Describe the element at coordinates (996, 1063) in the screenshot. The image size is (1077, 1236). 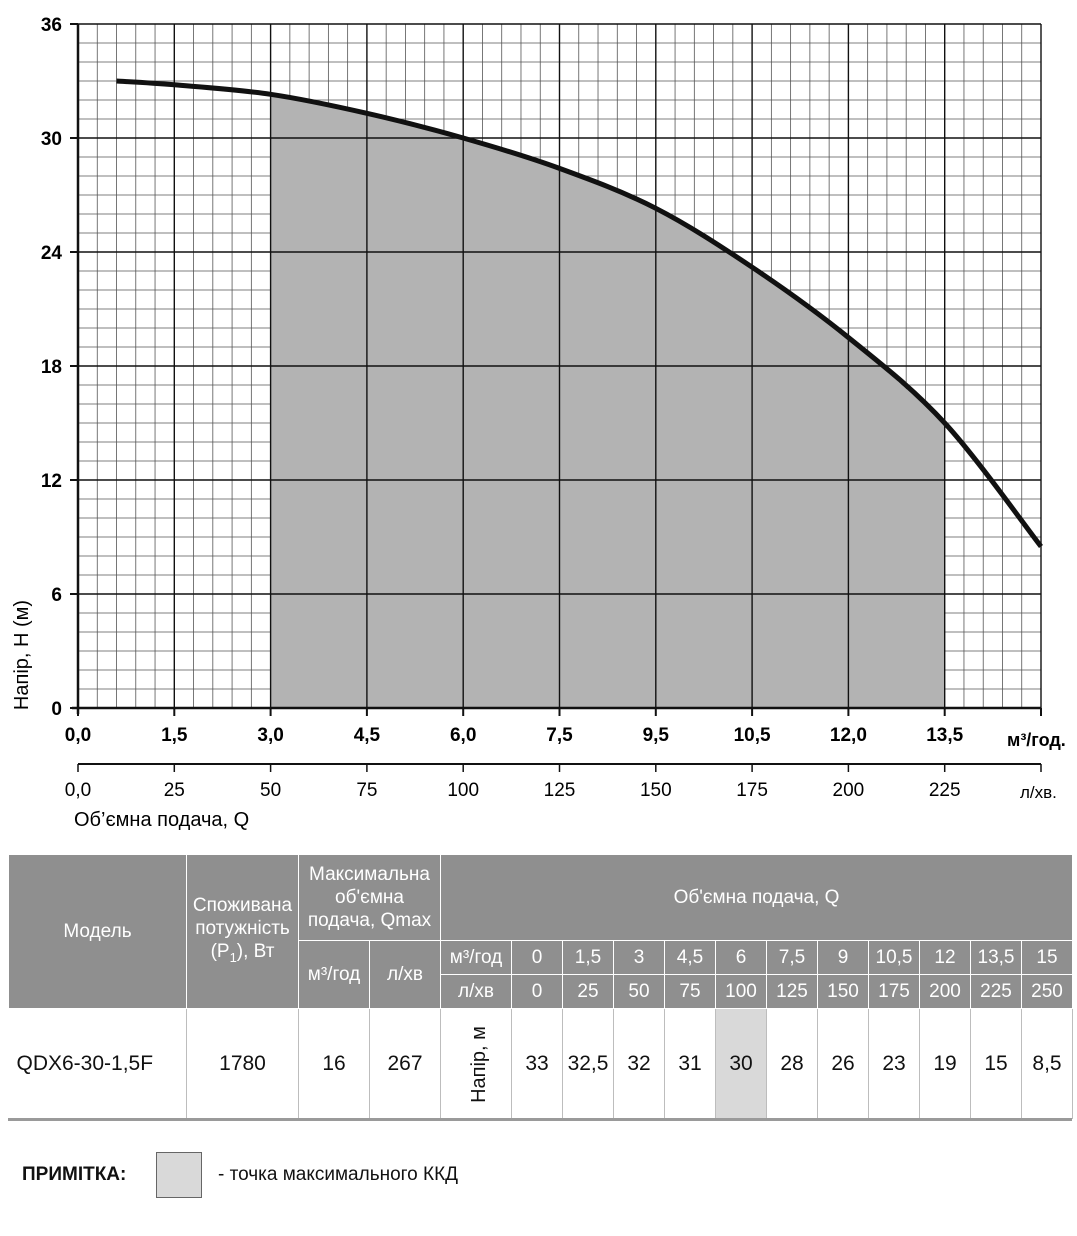
I see `cell-head: 15` at that location.